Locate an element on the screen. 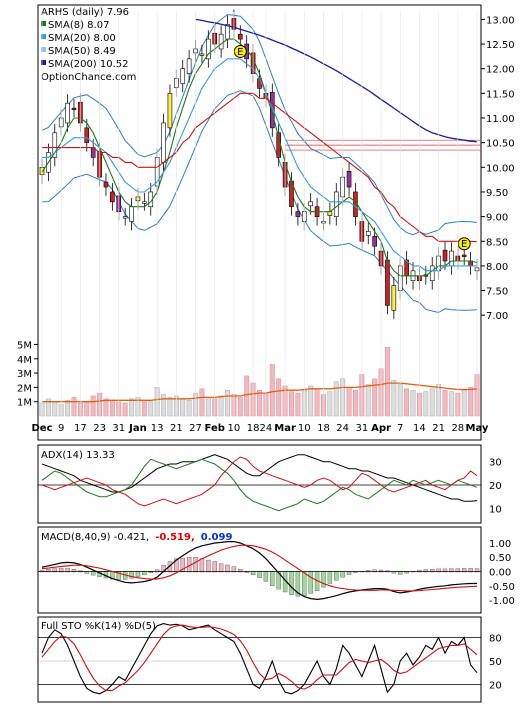 The image size is (526, 706). macd-legend-entry: 0.099 is located at coordinates (217, 537).